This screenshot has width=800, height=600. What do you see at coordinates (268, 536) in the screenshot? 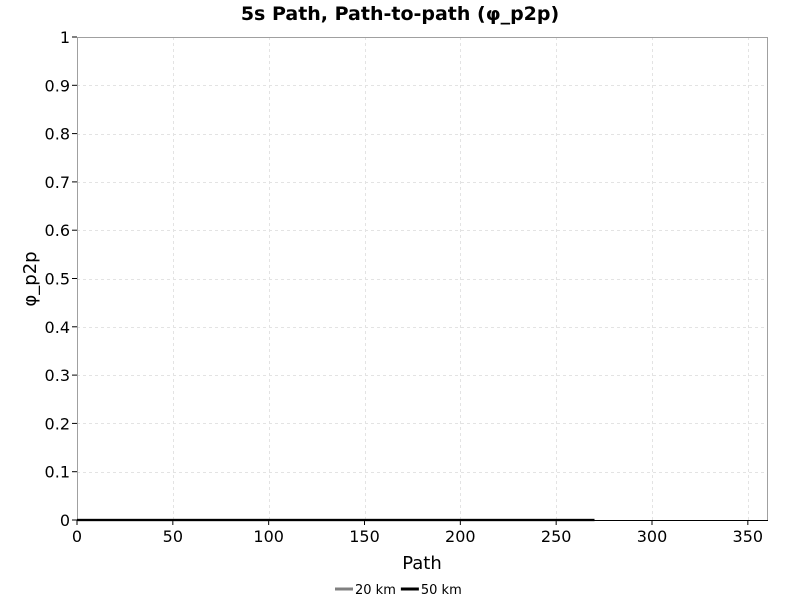
I see `x-tick-label: 100` at bounding box center [268, 536].